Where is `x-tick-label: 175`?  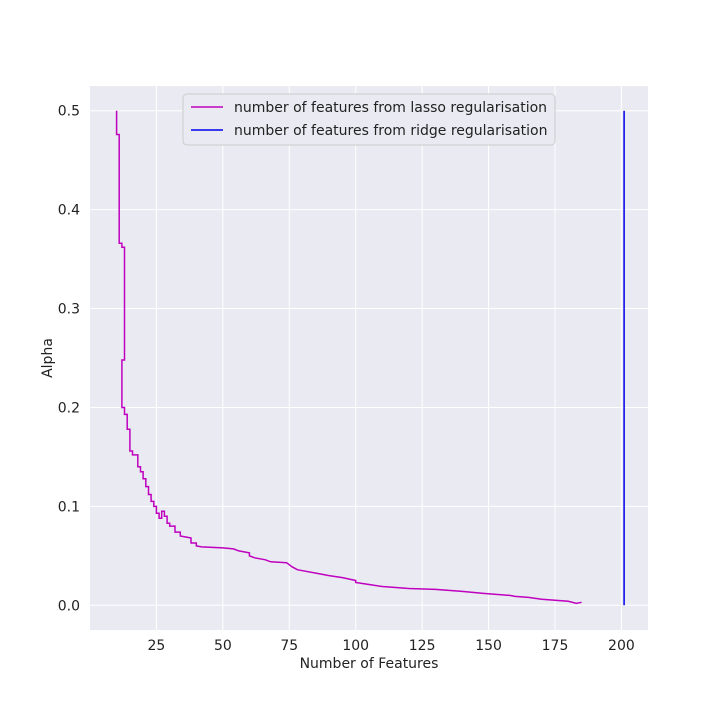
x-tick-label: 175 is located at coordinates (555, 646).